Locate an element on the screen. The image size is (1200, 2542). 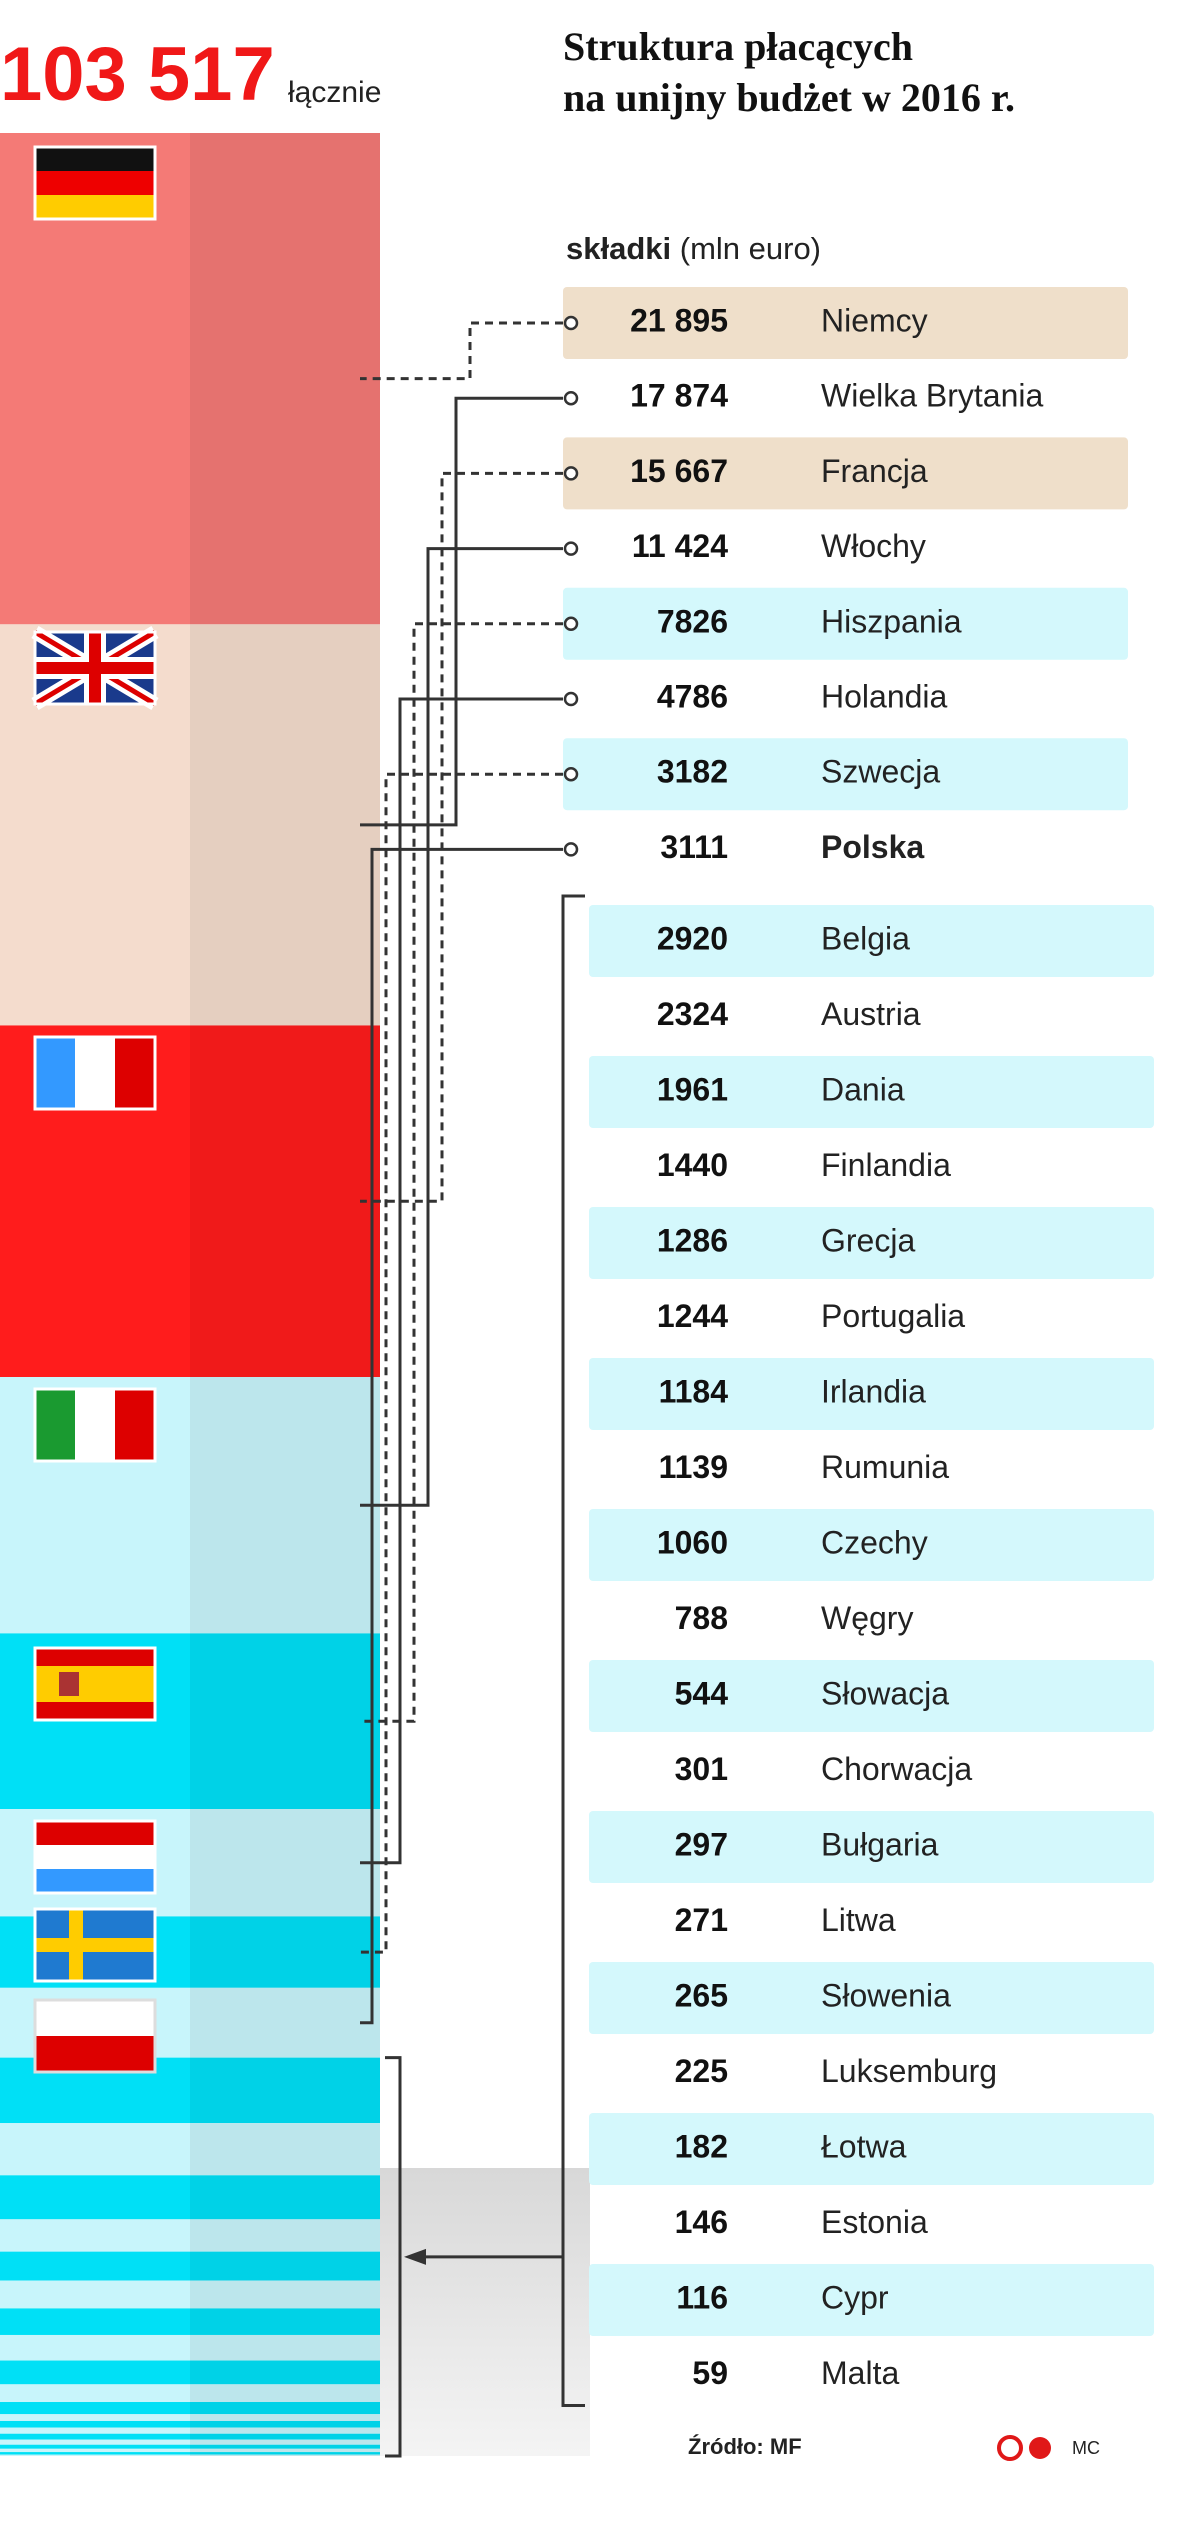
floor-shadow is located at coordinates (485, 2312).